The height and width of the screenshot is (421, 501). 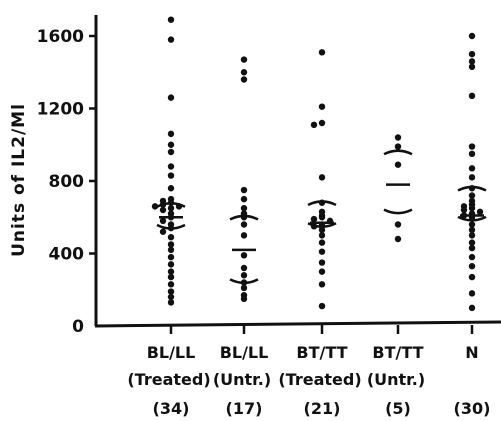 What do you see at coordinates (322, 408) in the screenshot?
I see `category-count: (21)` at bounding box center [322, 408].